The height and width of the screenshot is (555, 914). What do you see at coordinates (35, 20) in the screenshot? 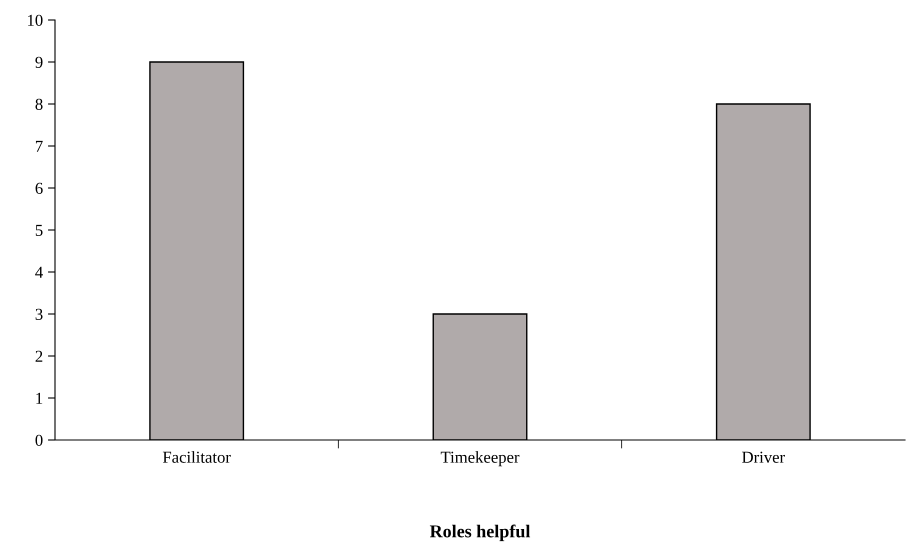
I see `y-tick-label: 10` at bounding box center [35, 20].